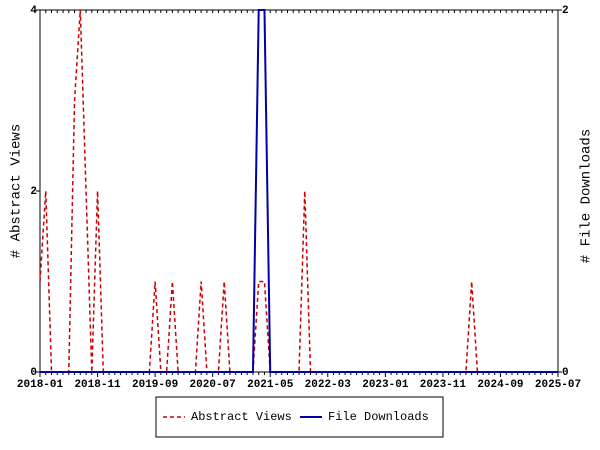 The image size is (600, 450). I want to click on x-tick-label: 2023-01, so click(385, 385).